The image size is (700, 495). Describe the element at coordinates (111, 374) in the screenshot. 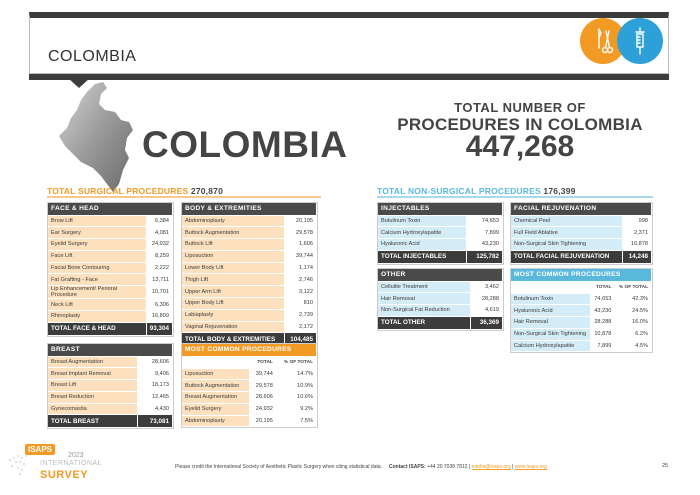

I see `table-row: Breast Implant Removal 9,406` at that location.